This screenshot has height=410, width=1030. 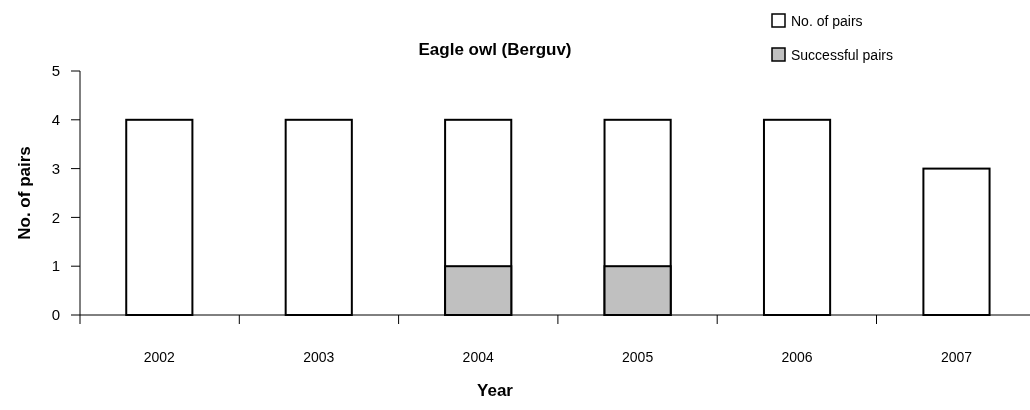 What do you see at coordinates (827, 20) in the screenshot?
I see `legend-label: No. of pairs` at bounding box center [827, 20].